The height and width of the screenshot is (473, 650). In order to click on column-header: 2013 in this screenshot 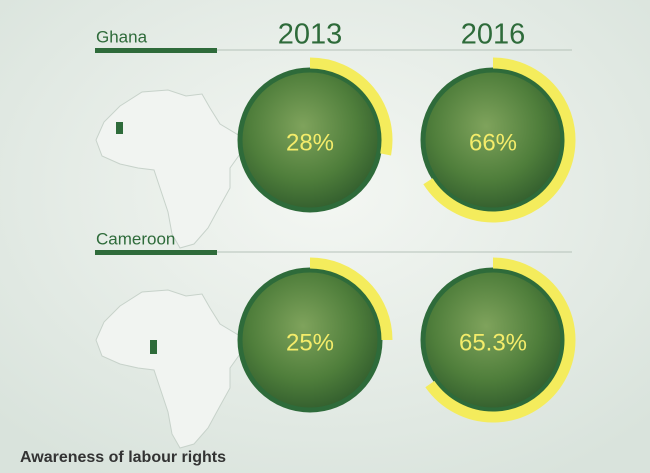, I will do `click(310, 35)`.